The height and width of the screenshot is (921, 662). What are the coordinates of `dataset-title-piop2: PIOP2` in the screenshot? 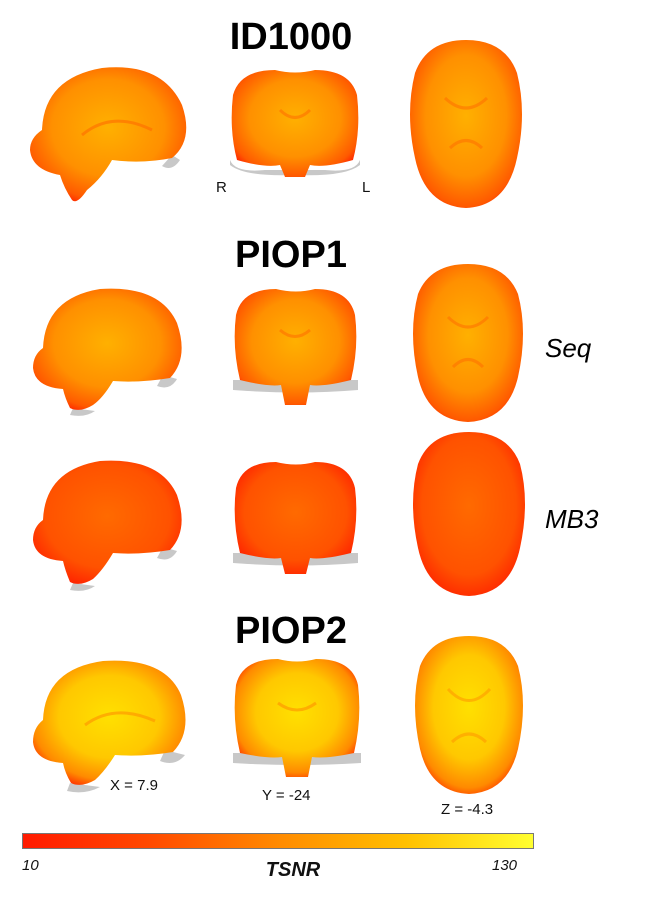 It's located at (291, 631).